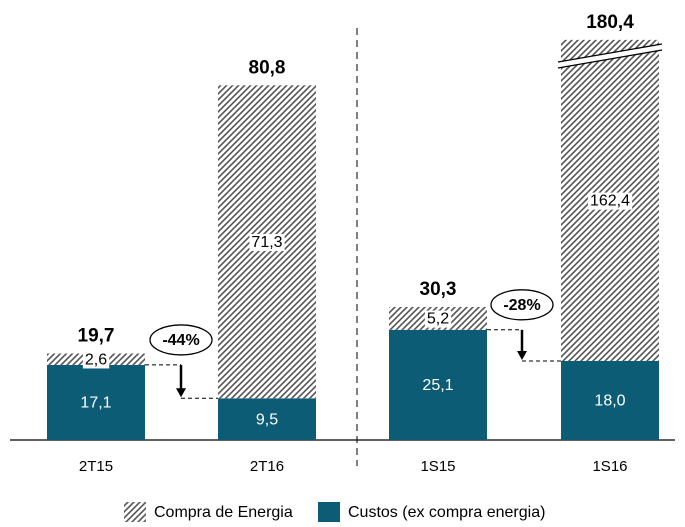 The image size is (685, 527). I want to click on data-label: 71,3, so click(266, 242).